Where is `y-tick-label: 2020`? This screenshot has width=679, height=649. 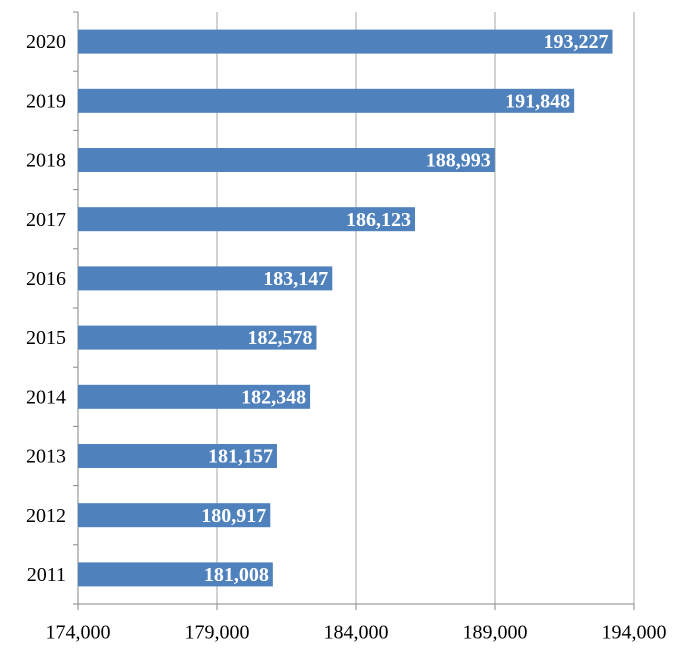 y-tick-label: 2020 is located at coordinates (46, 42).